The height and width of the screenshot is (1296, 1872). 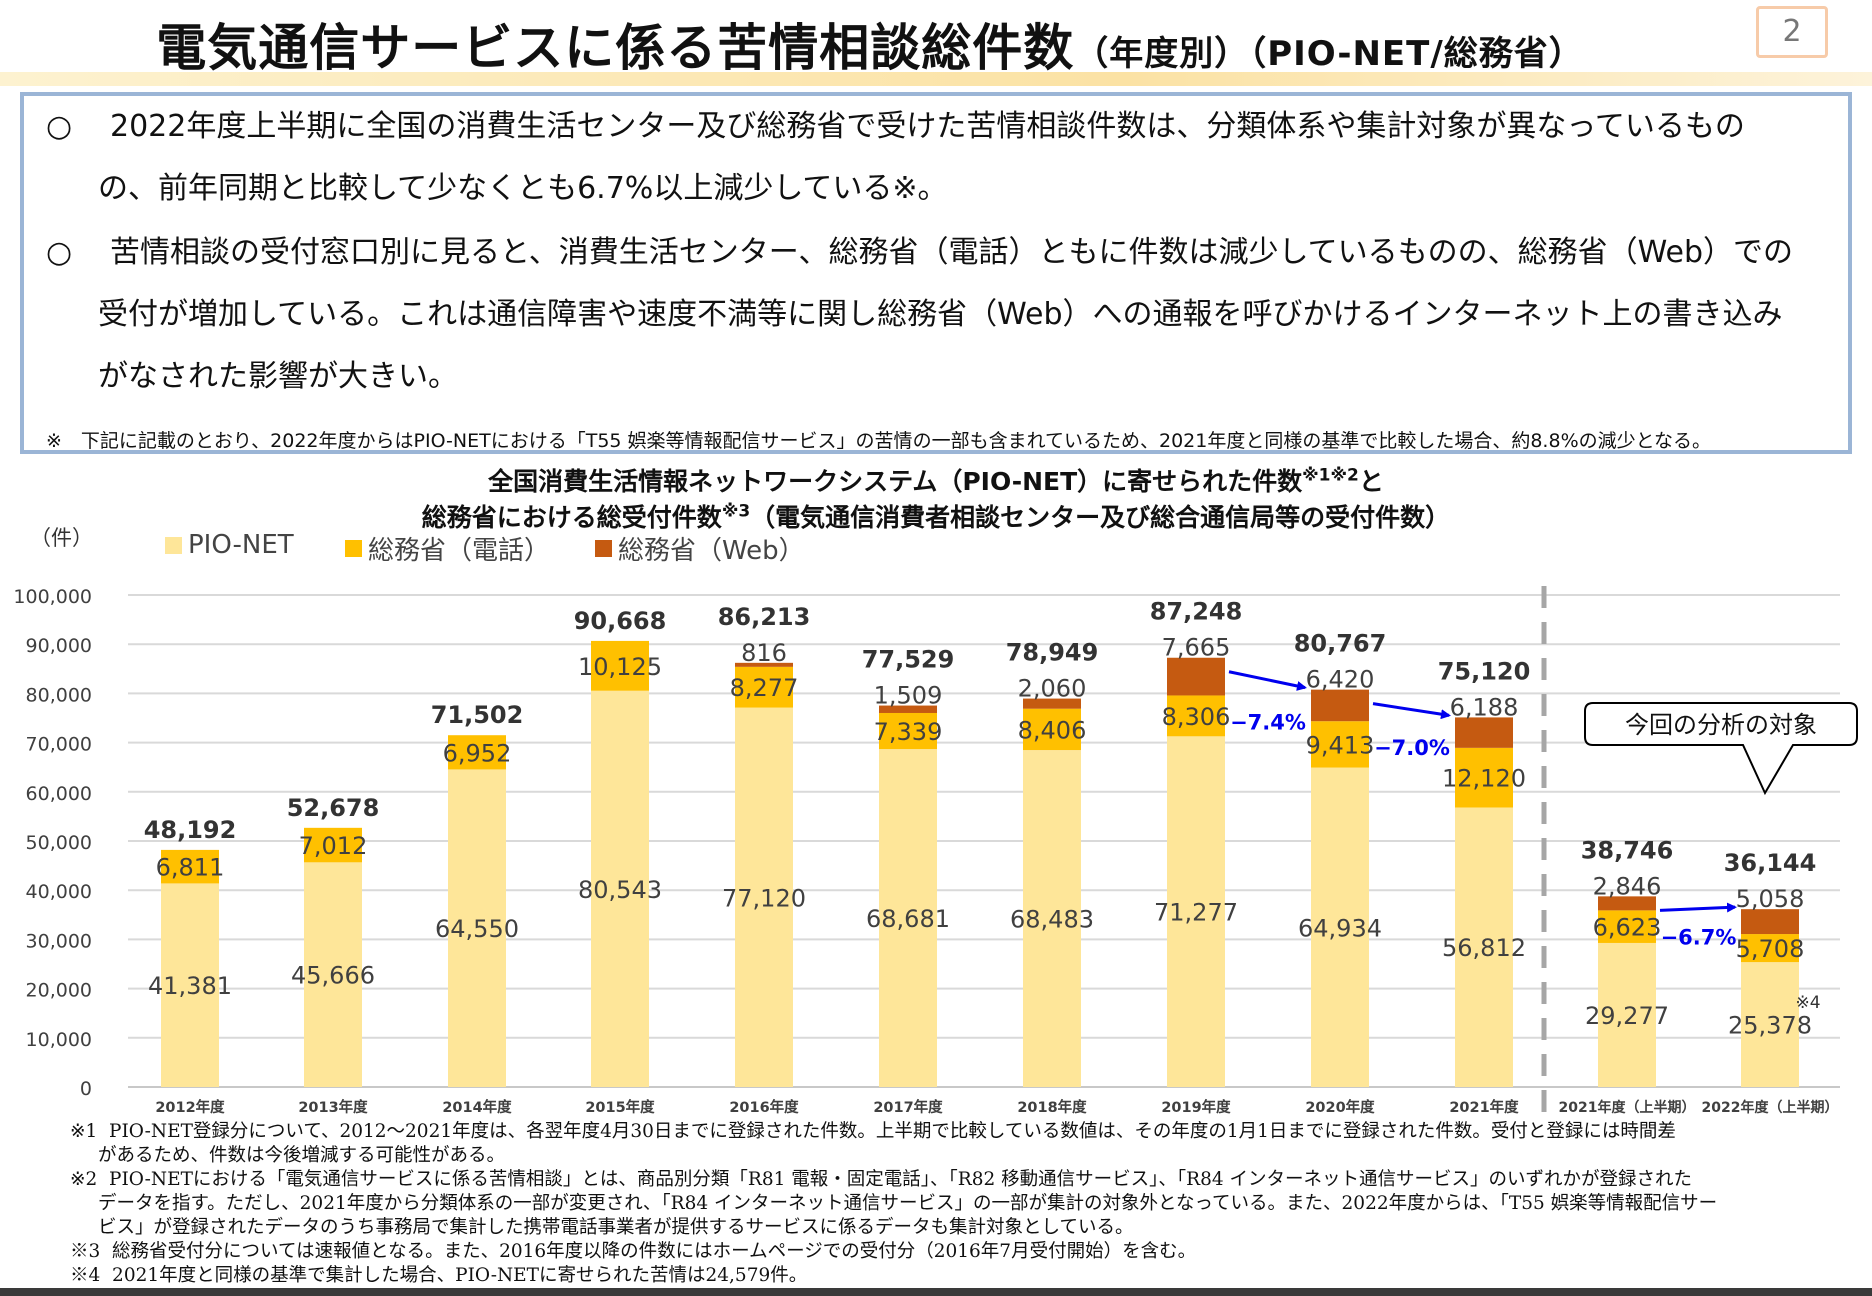 What do you see at coordinates (908, 660) in the screenshot?
I see `data-label-total: 77,529` at bounding box center [908, 660].